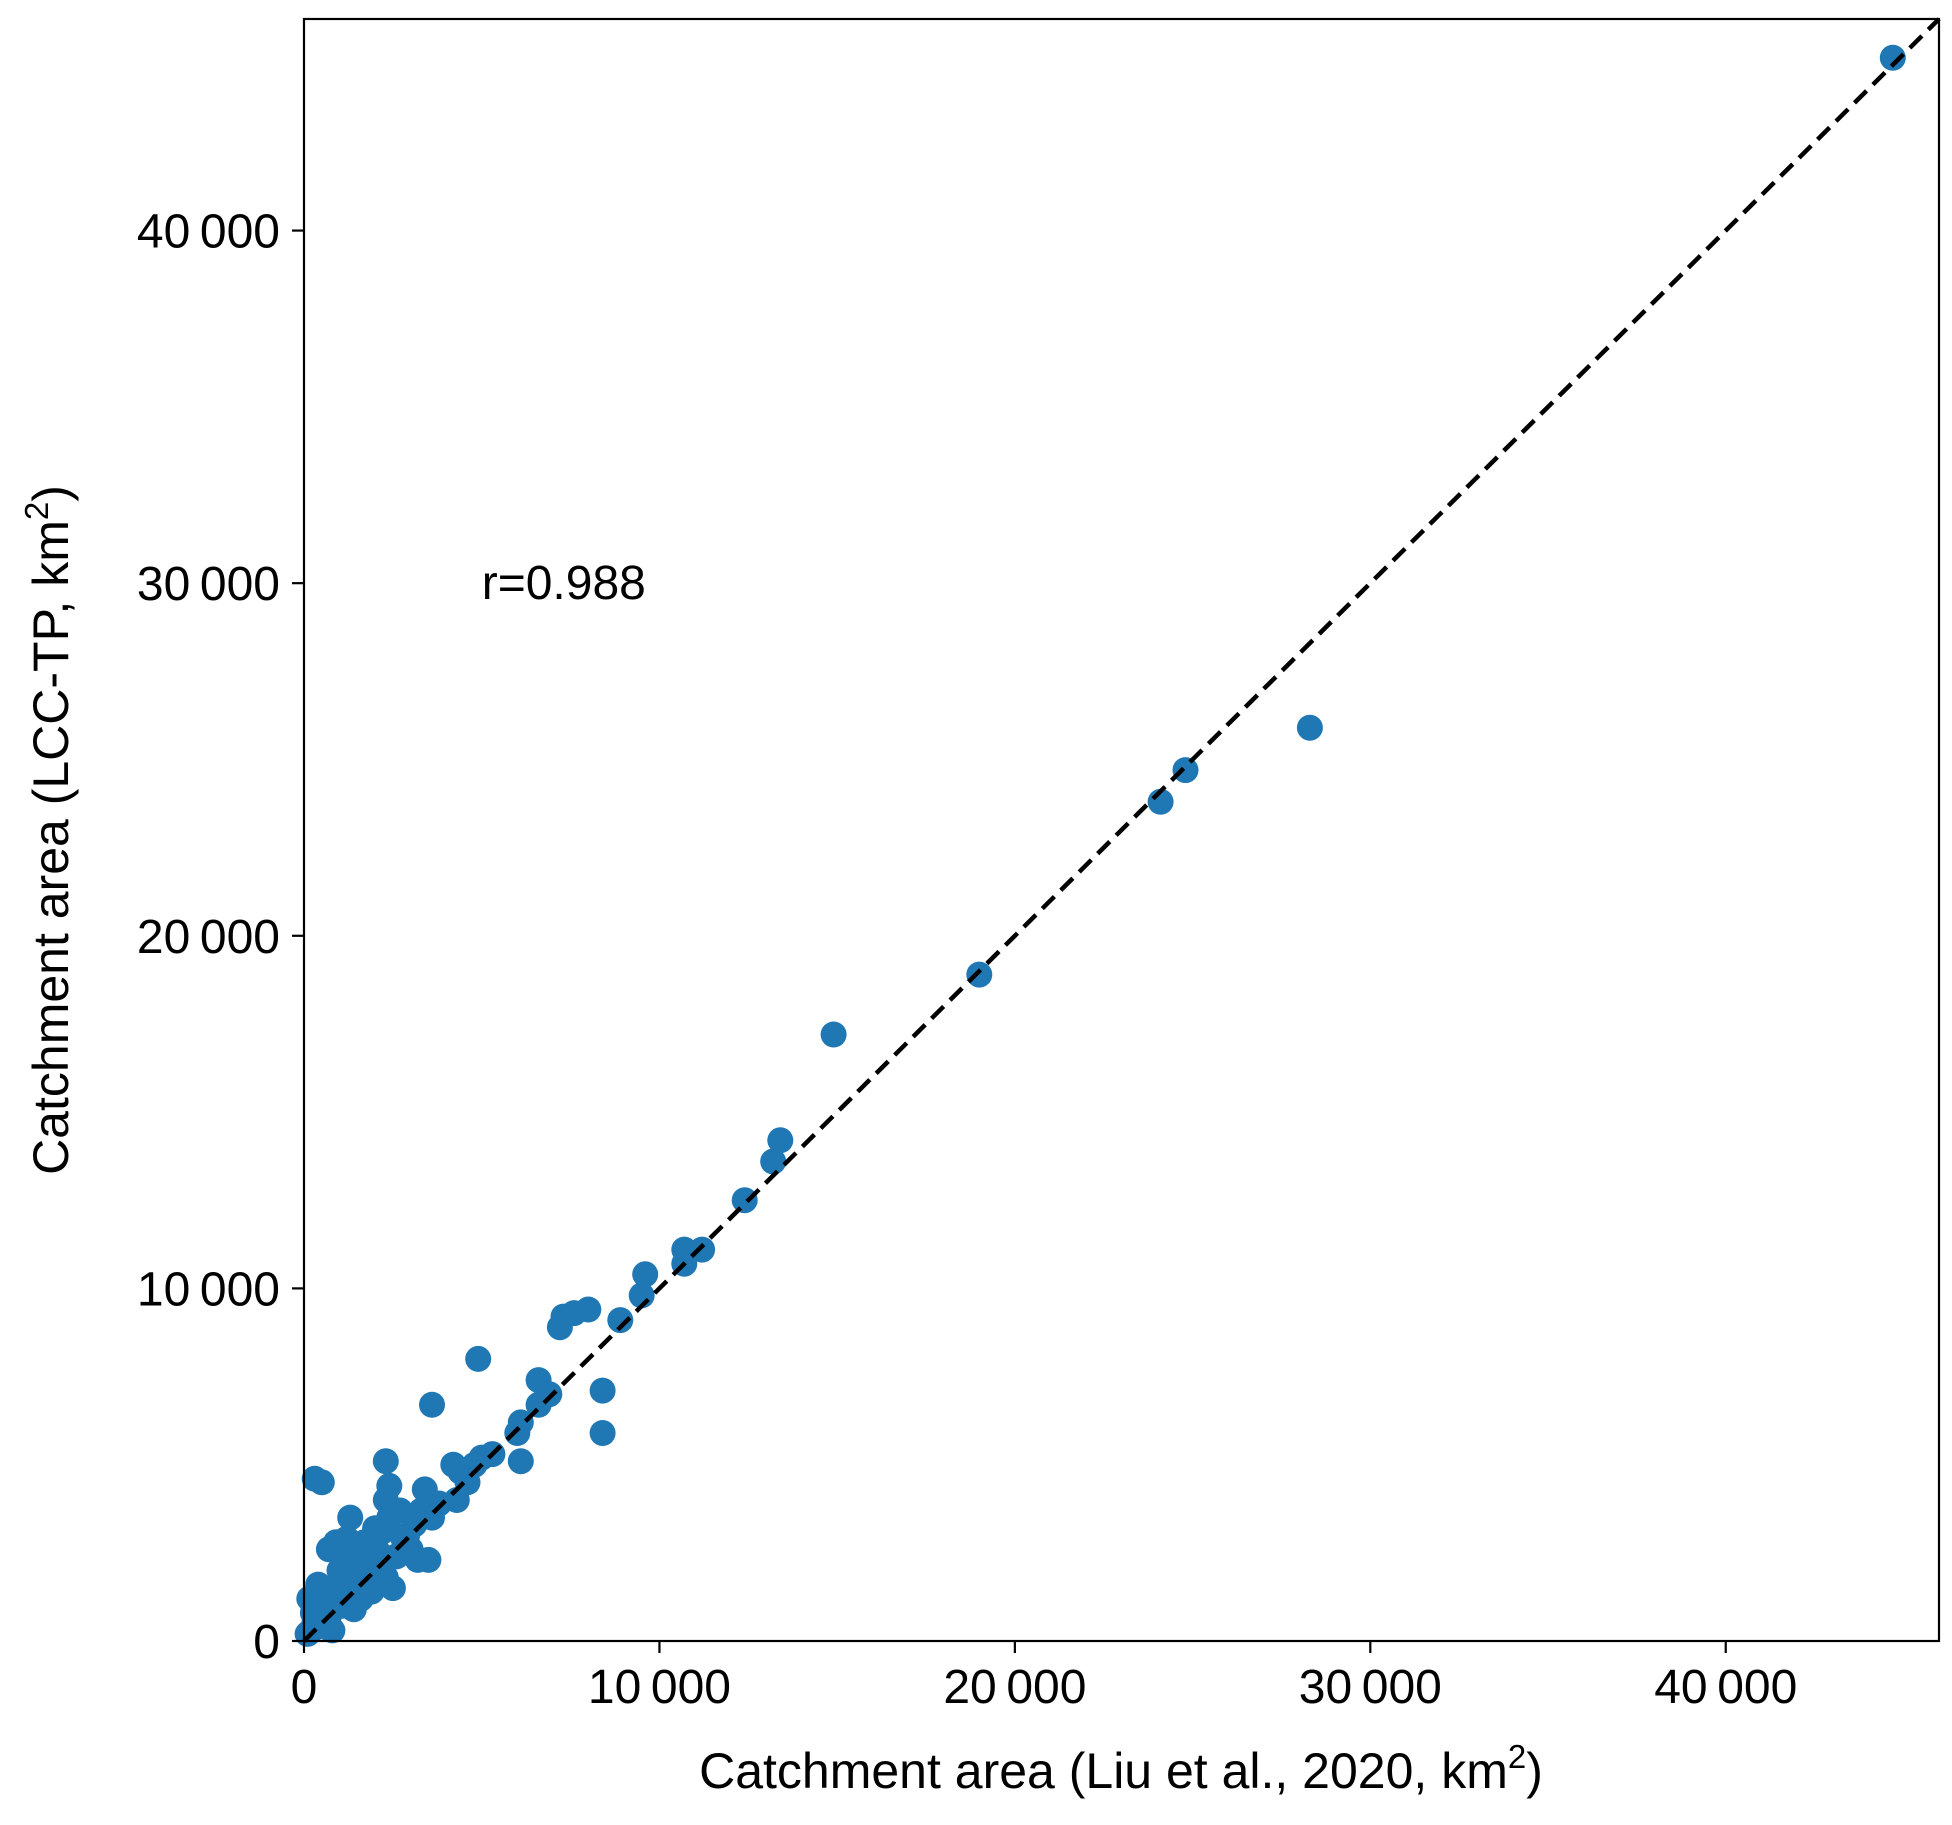 This screenshot has height=1825, width=1952. I want to click on y-tick-label: 30 000, so click(208, 584).